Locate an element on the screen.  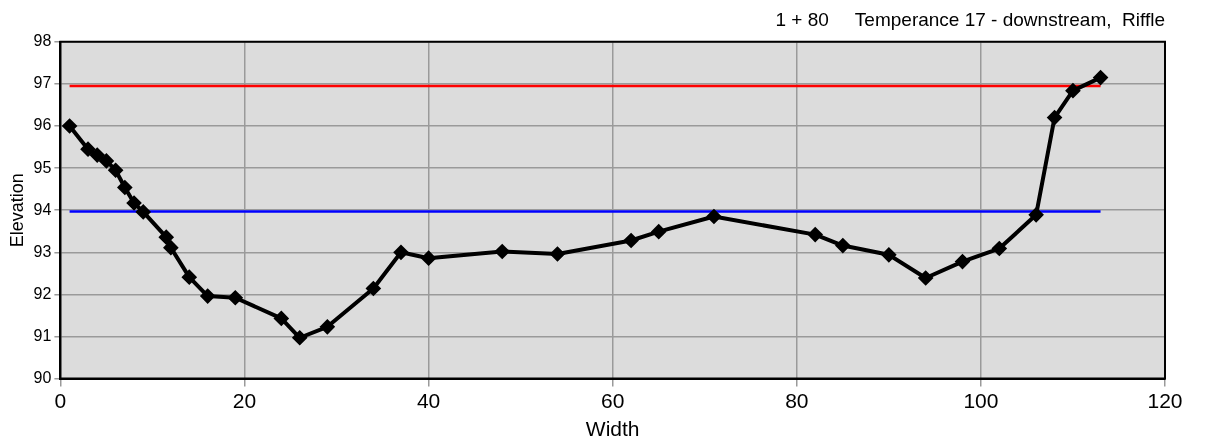
y-tick-label: 98 is located at coordinates (42, 41).